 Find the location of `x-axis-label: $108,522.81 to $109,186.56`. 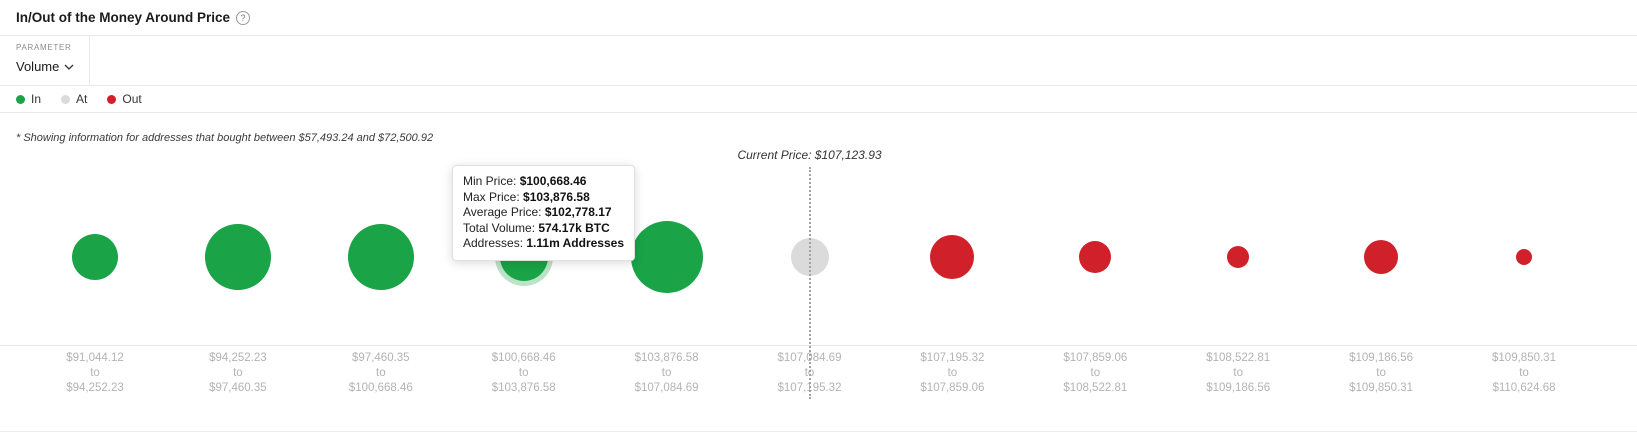

x-axis-label: $108,522.81 to $109,186.56 is located at coordinates (1238, 373).